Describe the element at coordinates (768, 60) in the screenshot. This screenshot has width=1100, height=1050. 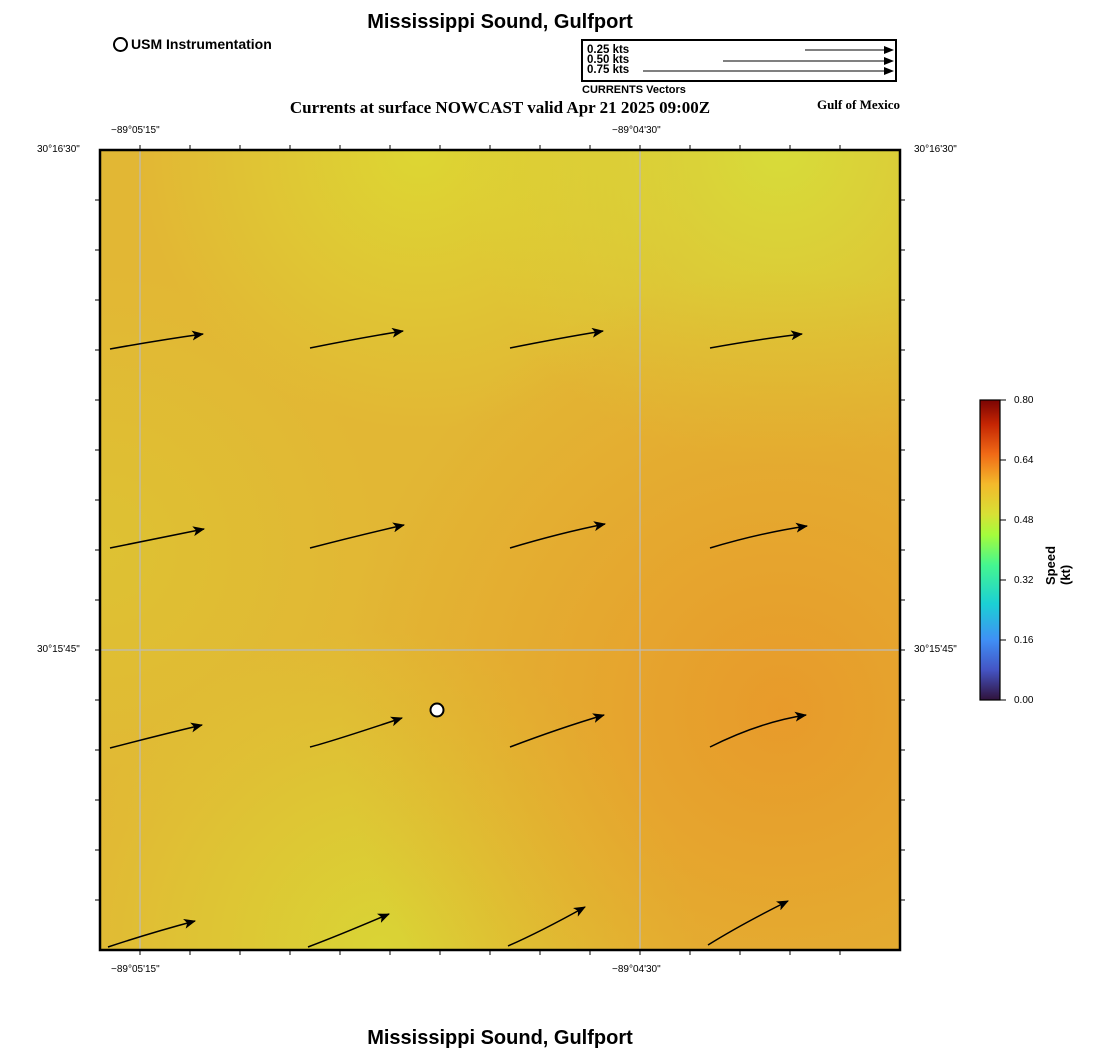
I see `vector-scale-arrows` at that location.